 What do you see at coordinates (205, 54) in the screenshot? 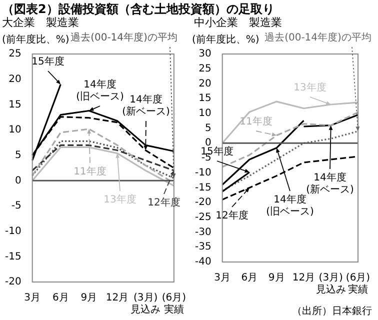
I see `y-tick-label: 30` at bounding box center [205, 54].